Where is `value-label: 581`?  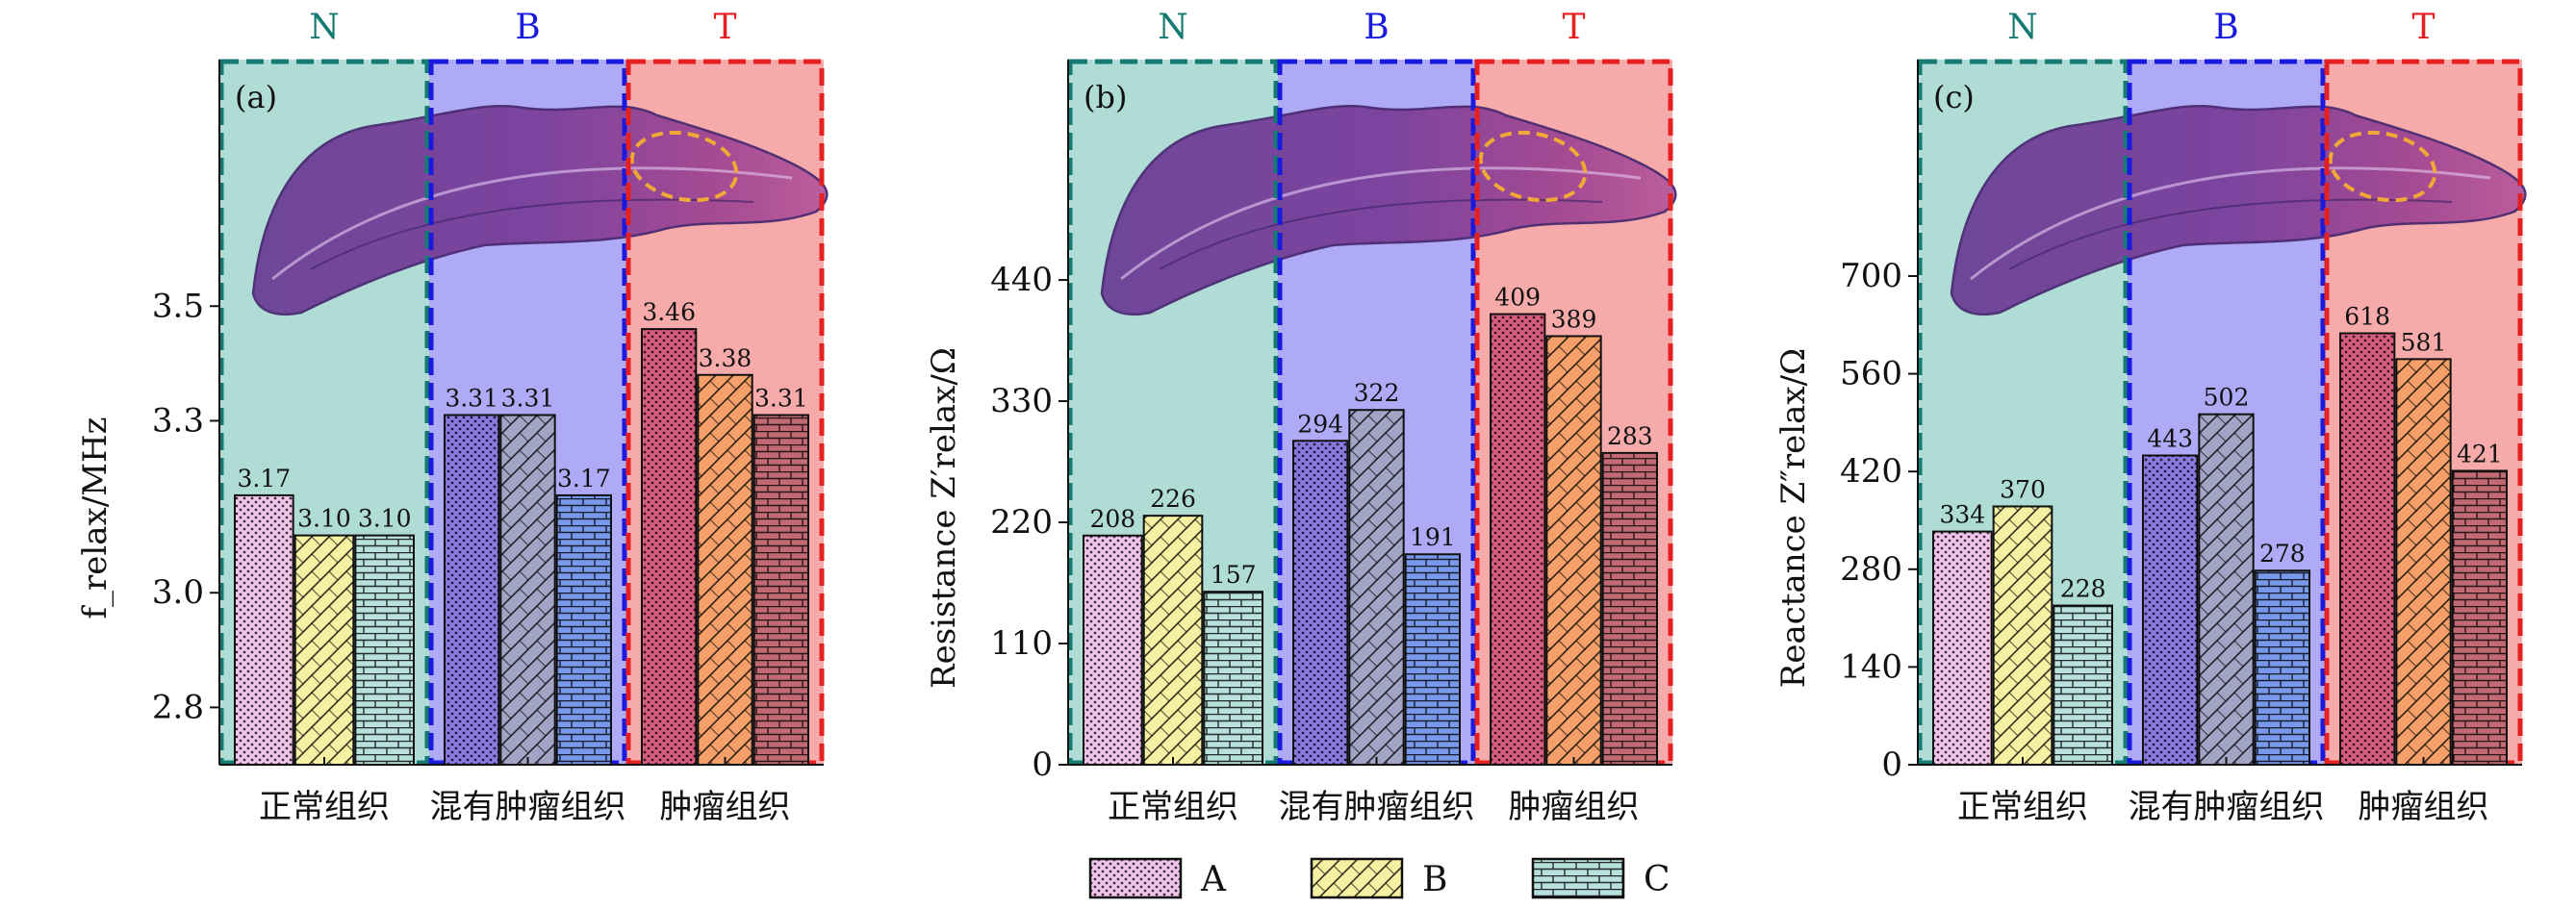
value-label: 581 is located at coordinates (2424, 342).